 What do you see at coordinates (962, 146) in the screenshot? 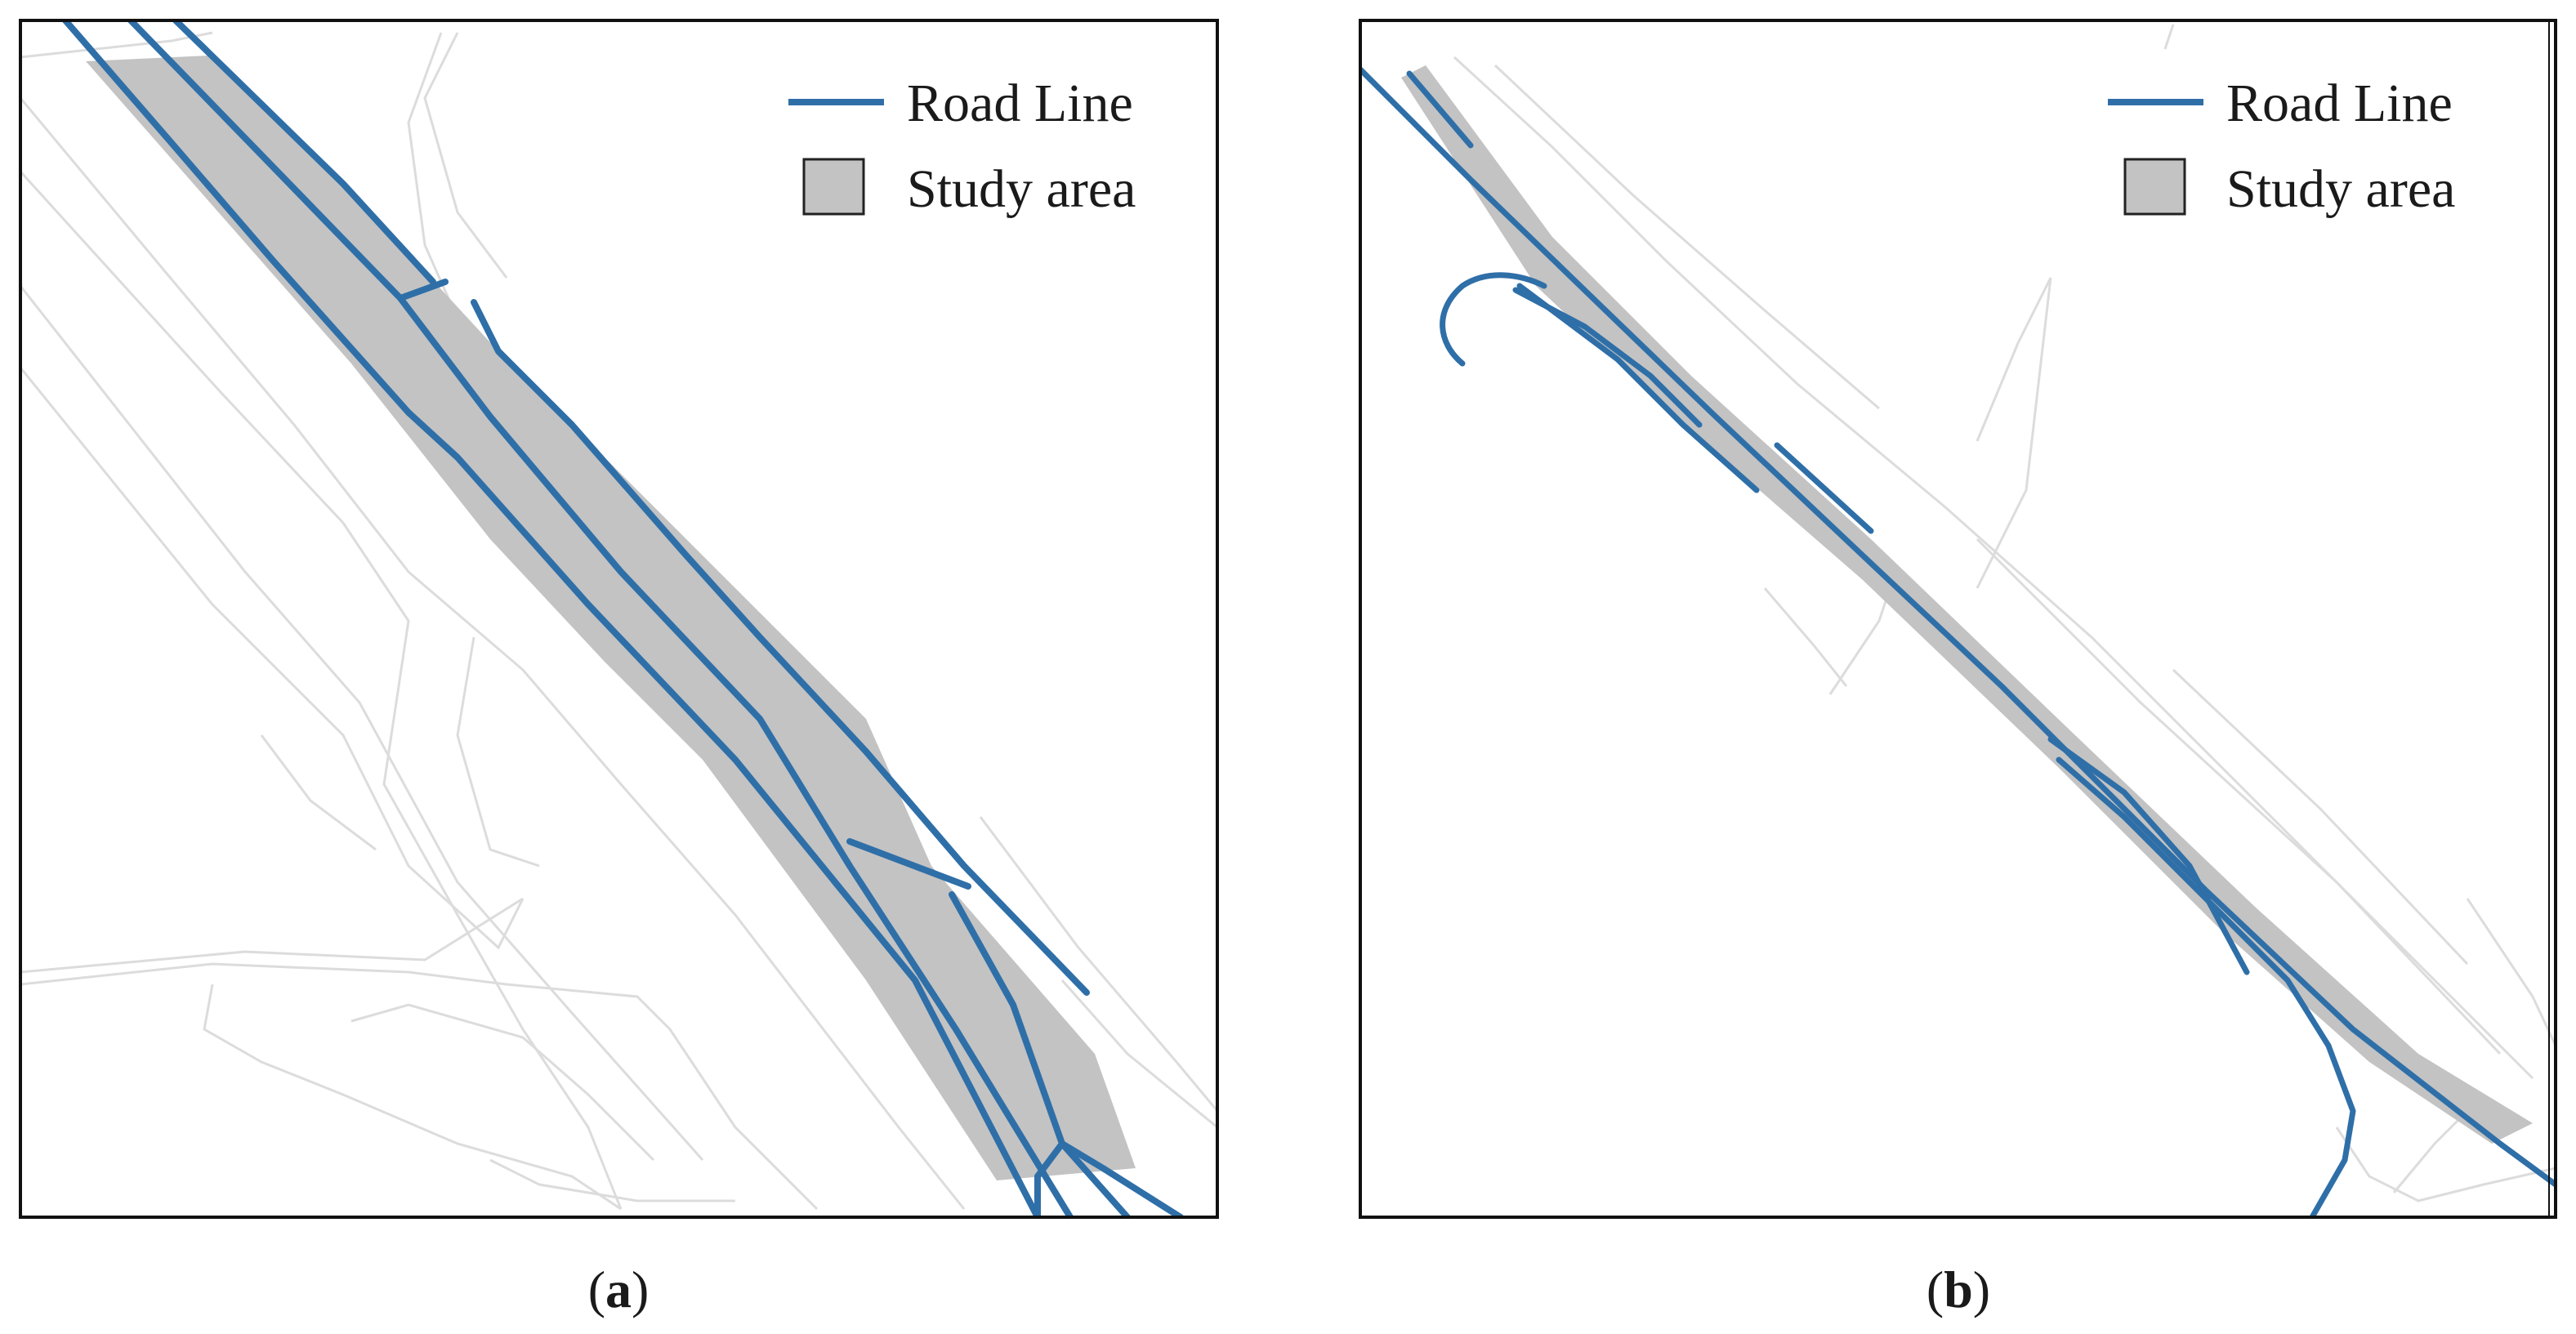
I see `legend-a: Road Line Study area` at bounding box center [962, 146].